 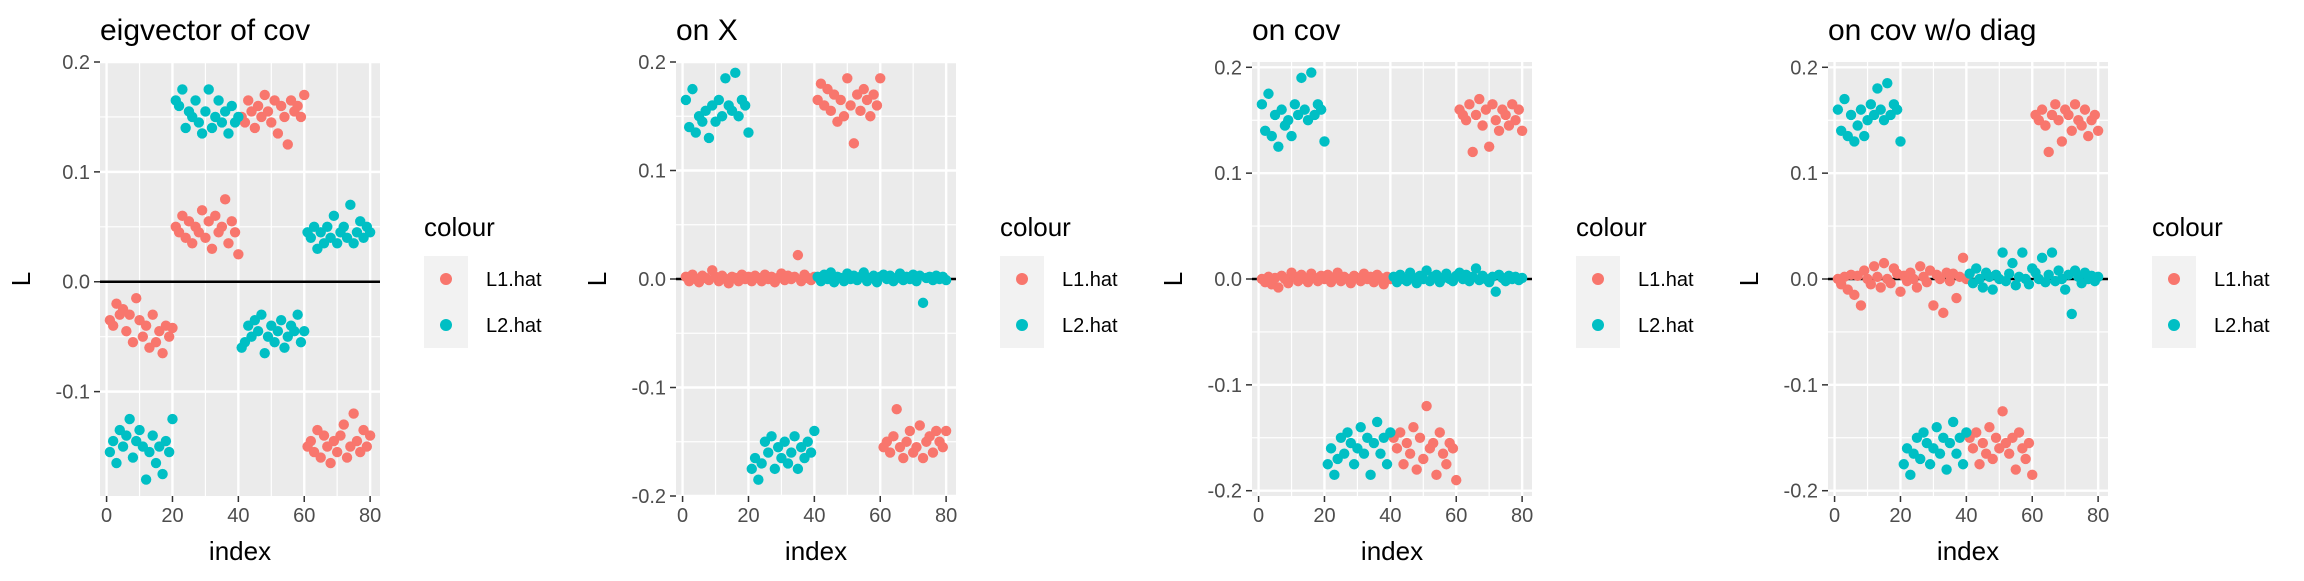 I want to click on legend-label: L2.hat, so click(x=1666, y=326).